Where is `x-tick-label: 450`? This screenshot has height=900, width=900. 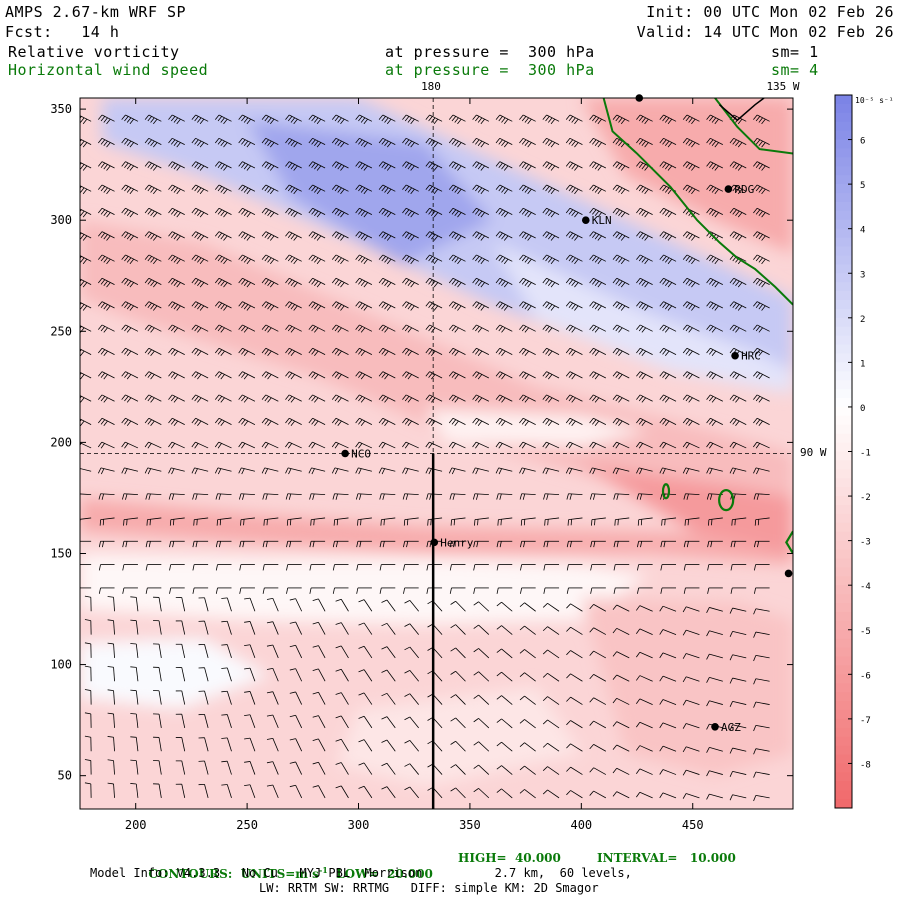
x-tick-label: 450 is located at coordinates (693, 825).